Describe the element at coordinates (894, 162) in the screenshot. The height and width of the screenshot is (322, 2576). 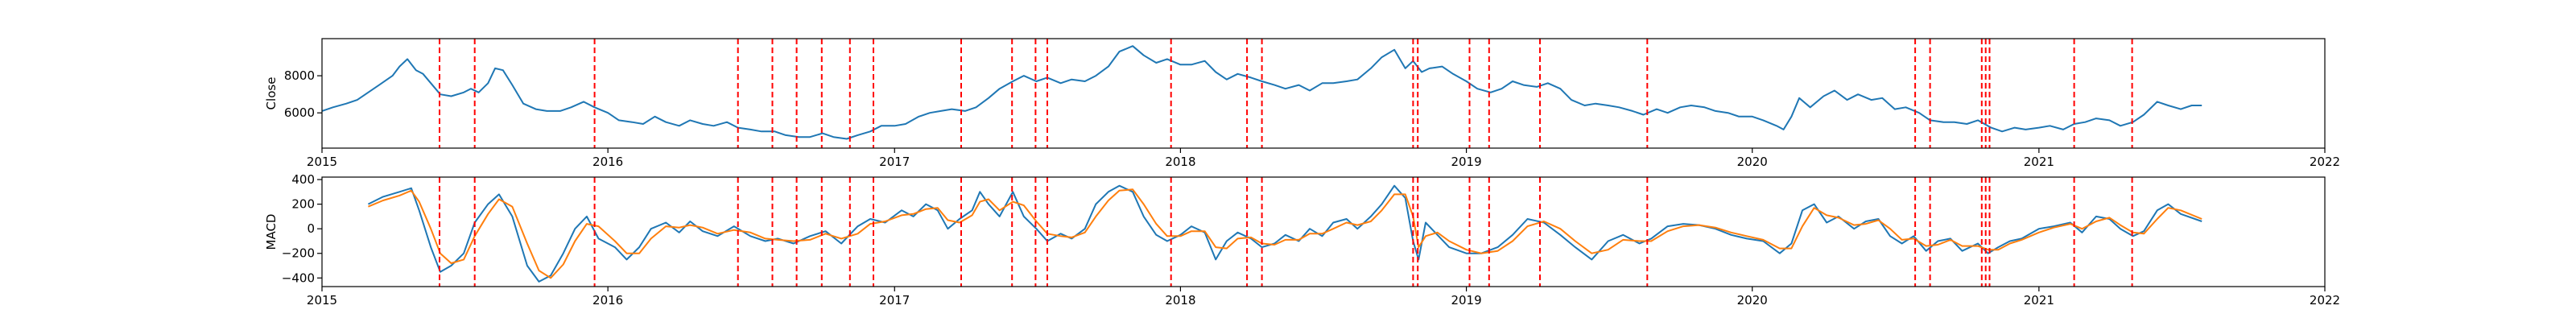
I see `close-x-tick-label: 2017` at that location.